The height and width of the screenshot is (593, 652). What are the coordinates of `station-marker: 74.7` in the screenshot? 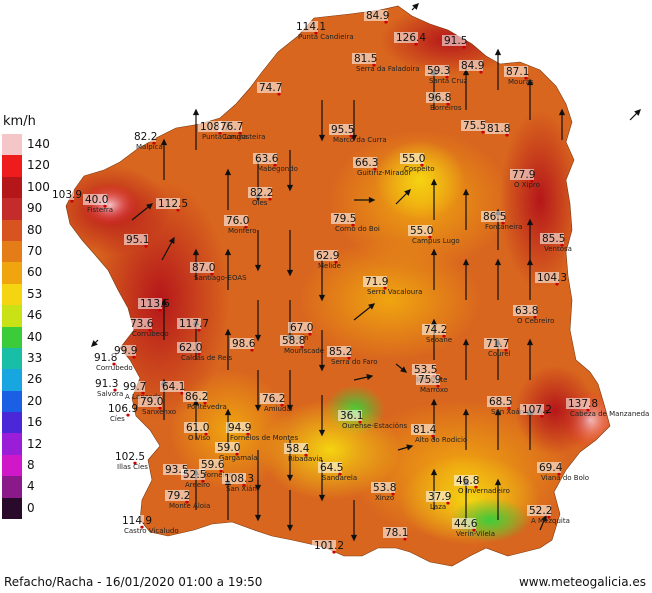 It's located at (269, 89).